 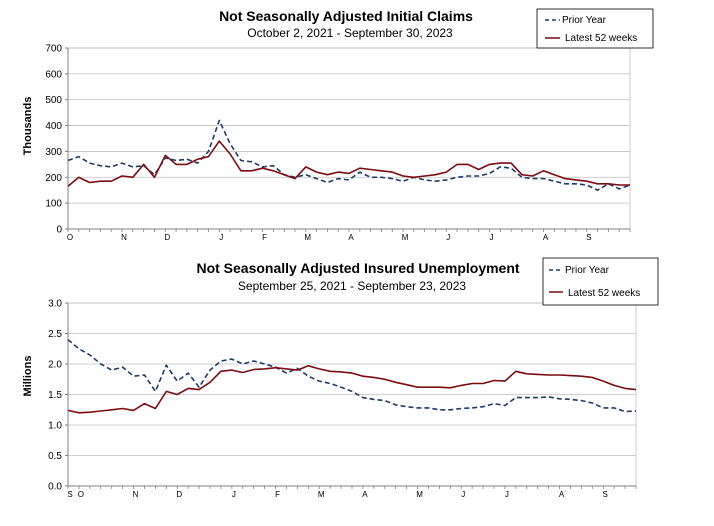 I want to click on y-tick-label: 600, so click(x=53, y=74).